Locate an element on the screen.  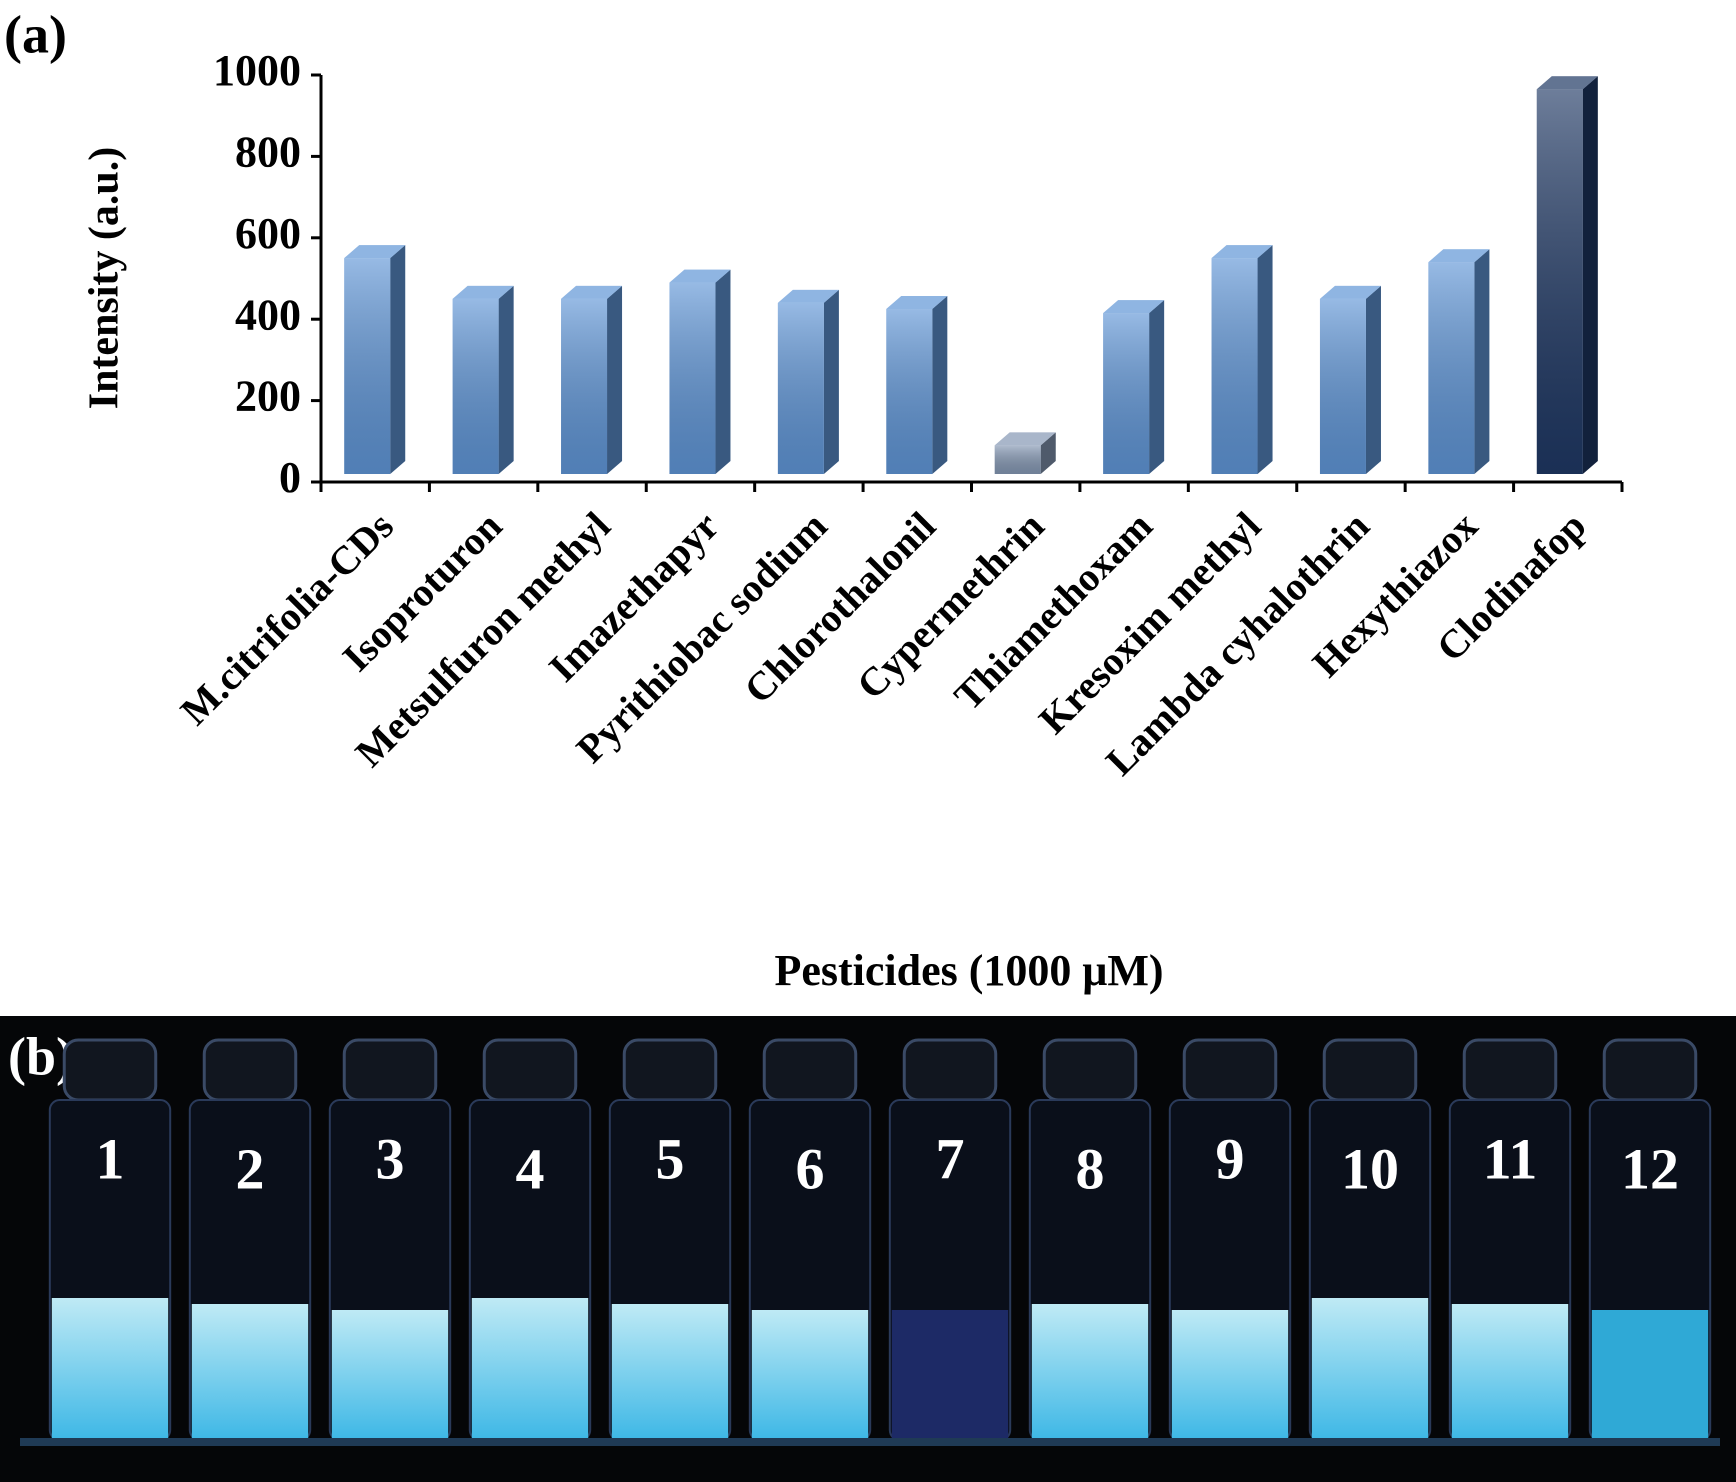
vial-label: 7 is located at coordinates (950, 1158).